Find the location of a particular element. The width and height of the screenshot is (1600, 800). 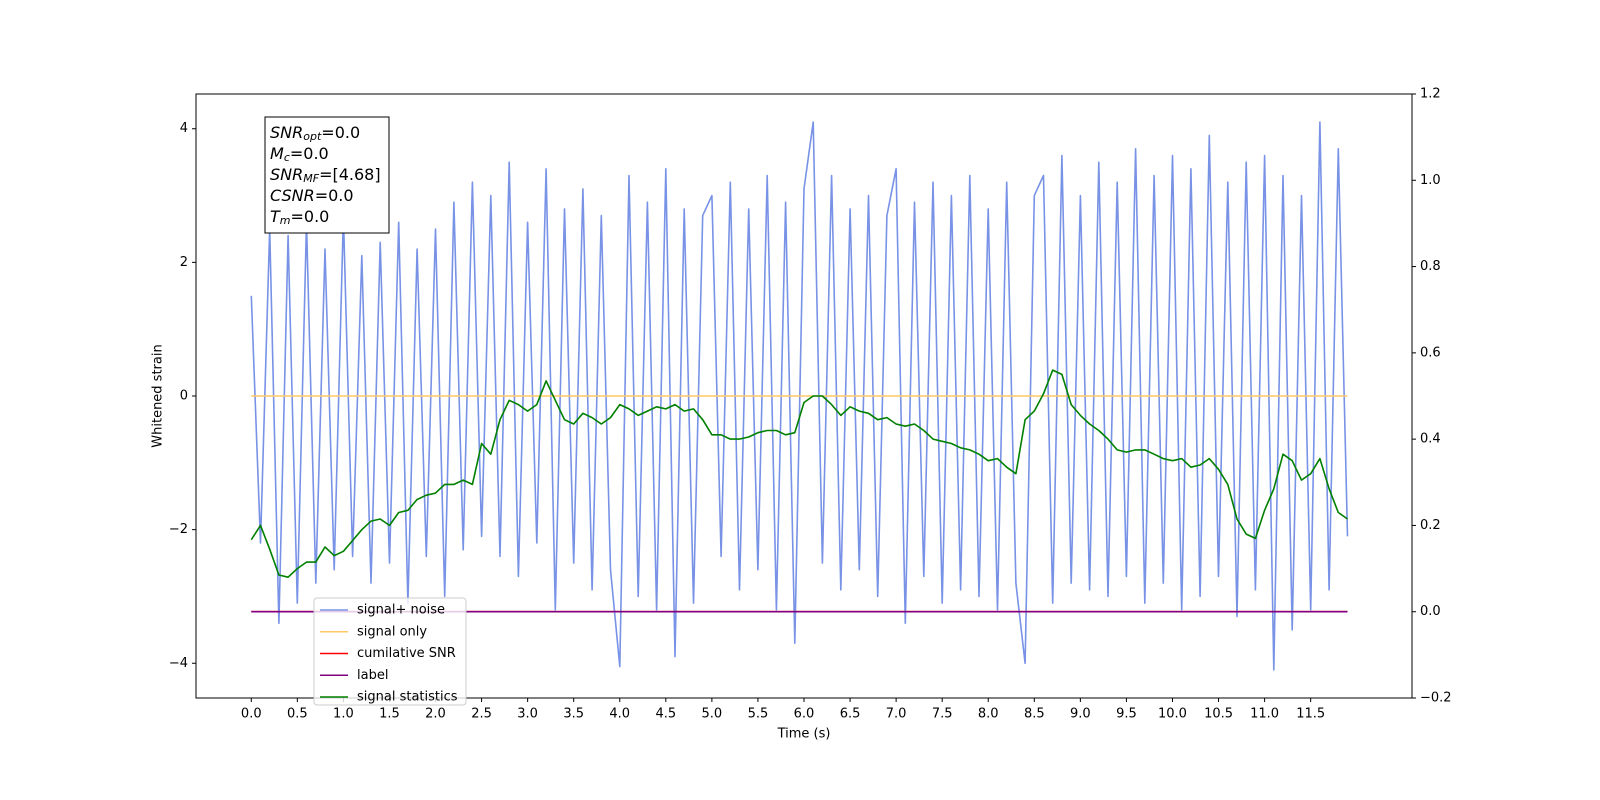

annotation-box is located at coordinates (327, 175).